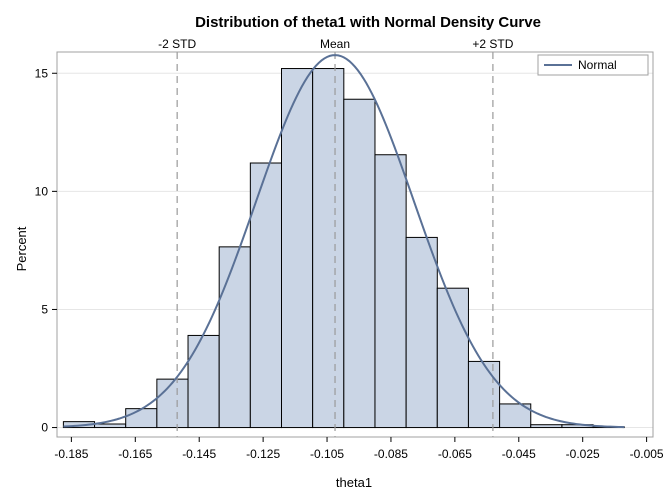 Image resolution: width=666 pixels, height=500 pixels. I want to click on x-tick-label: -0.025, so click(583, 454).